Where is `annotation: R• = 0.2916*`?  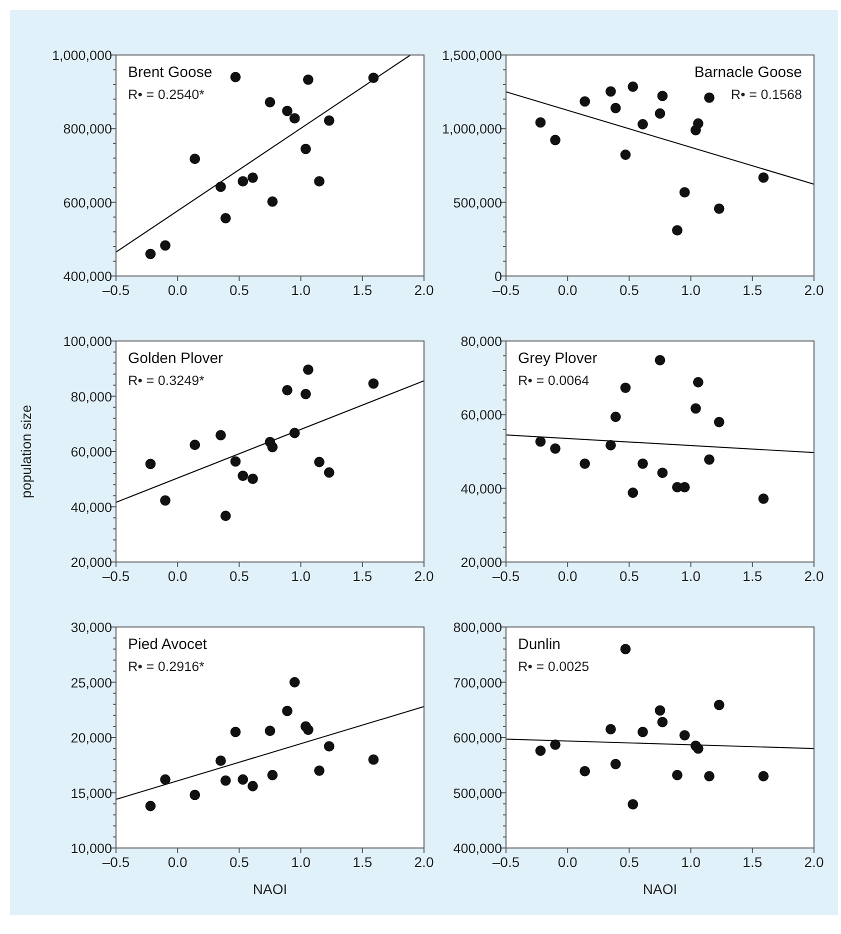
annotation: R• = 0.2916* is located at coordinates (167, 666).